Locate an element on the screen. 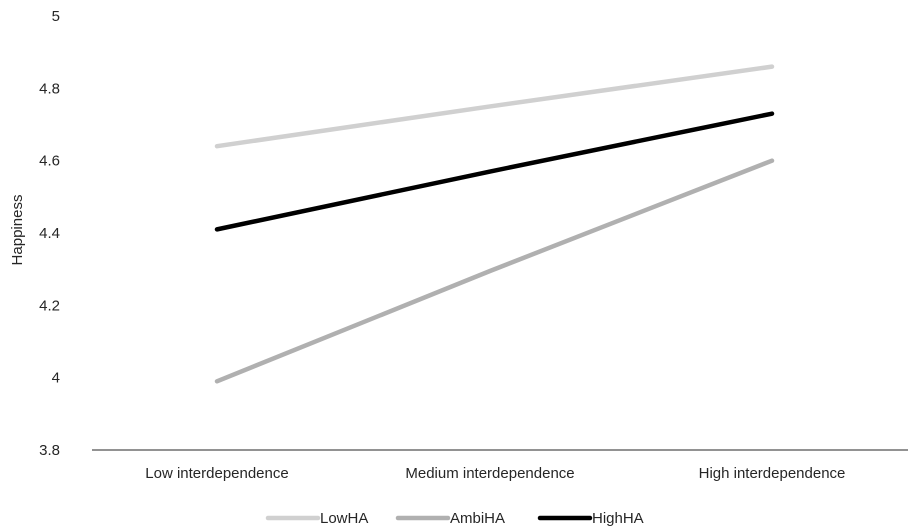 The width and height of the screenshot is (908, 532). y-axis-title: Happiness is located at coordinates (17, 230).